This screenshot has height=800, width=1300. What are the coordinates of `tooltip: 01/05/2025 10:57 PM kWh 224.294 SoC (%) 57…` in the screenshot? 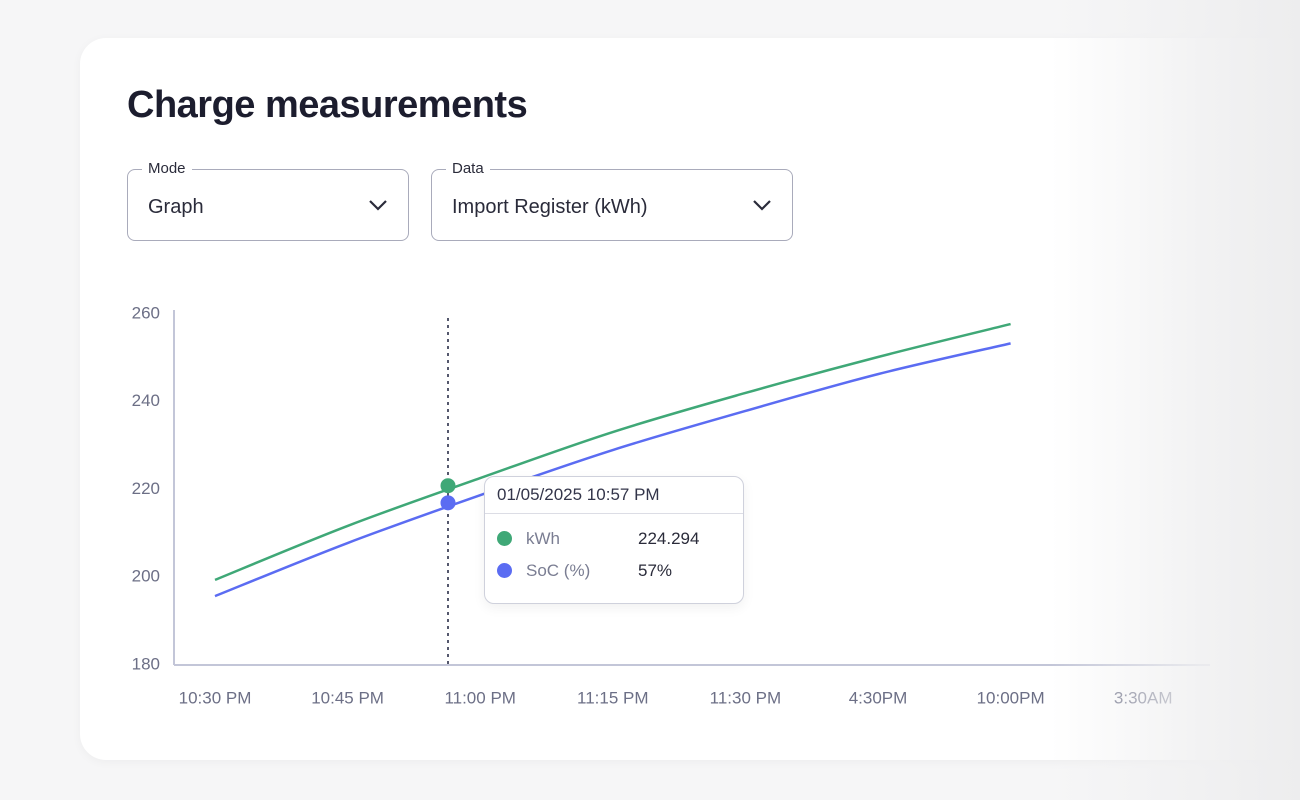 It's located at (614, 540).